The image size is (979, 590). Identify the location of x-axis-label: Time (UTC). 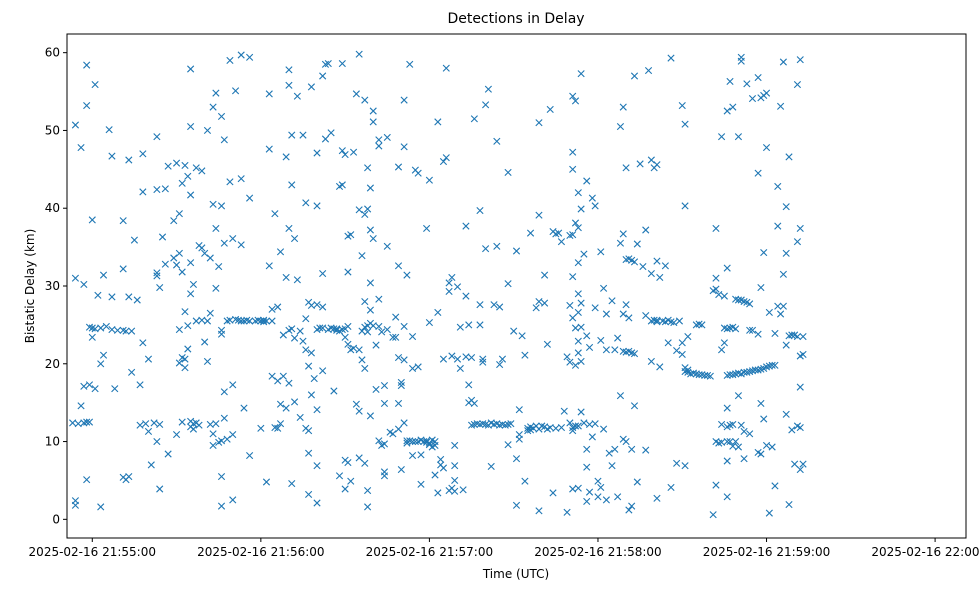
(515, 574).